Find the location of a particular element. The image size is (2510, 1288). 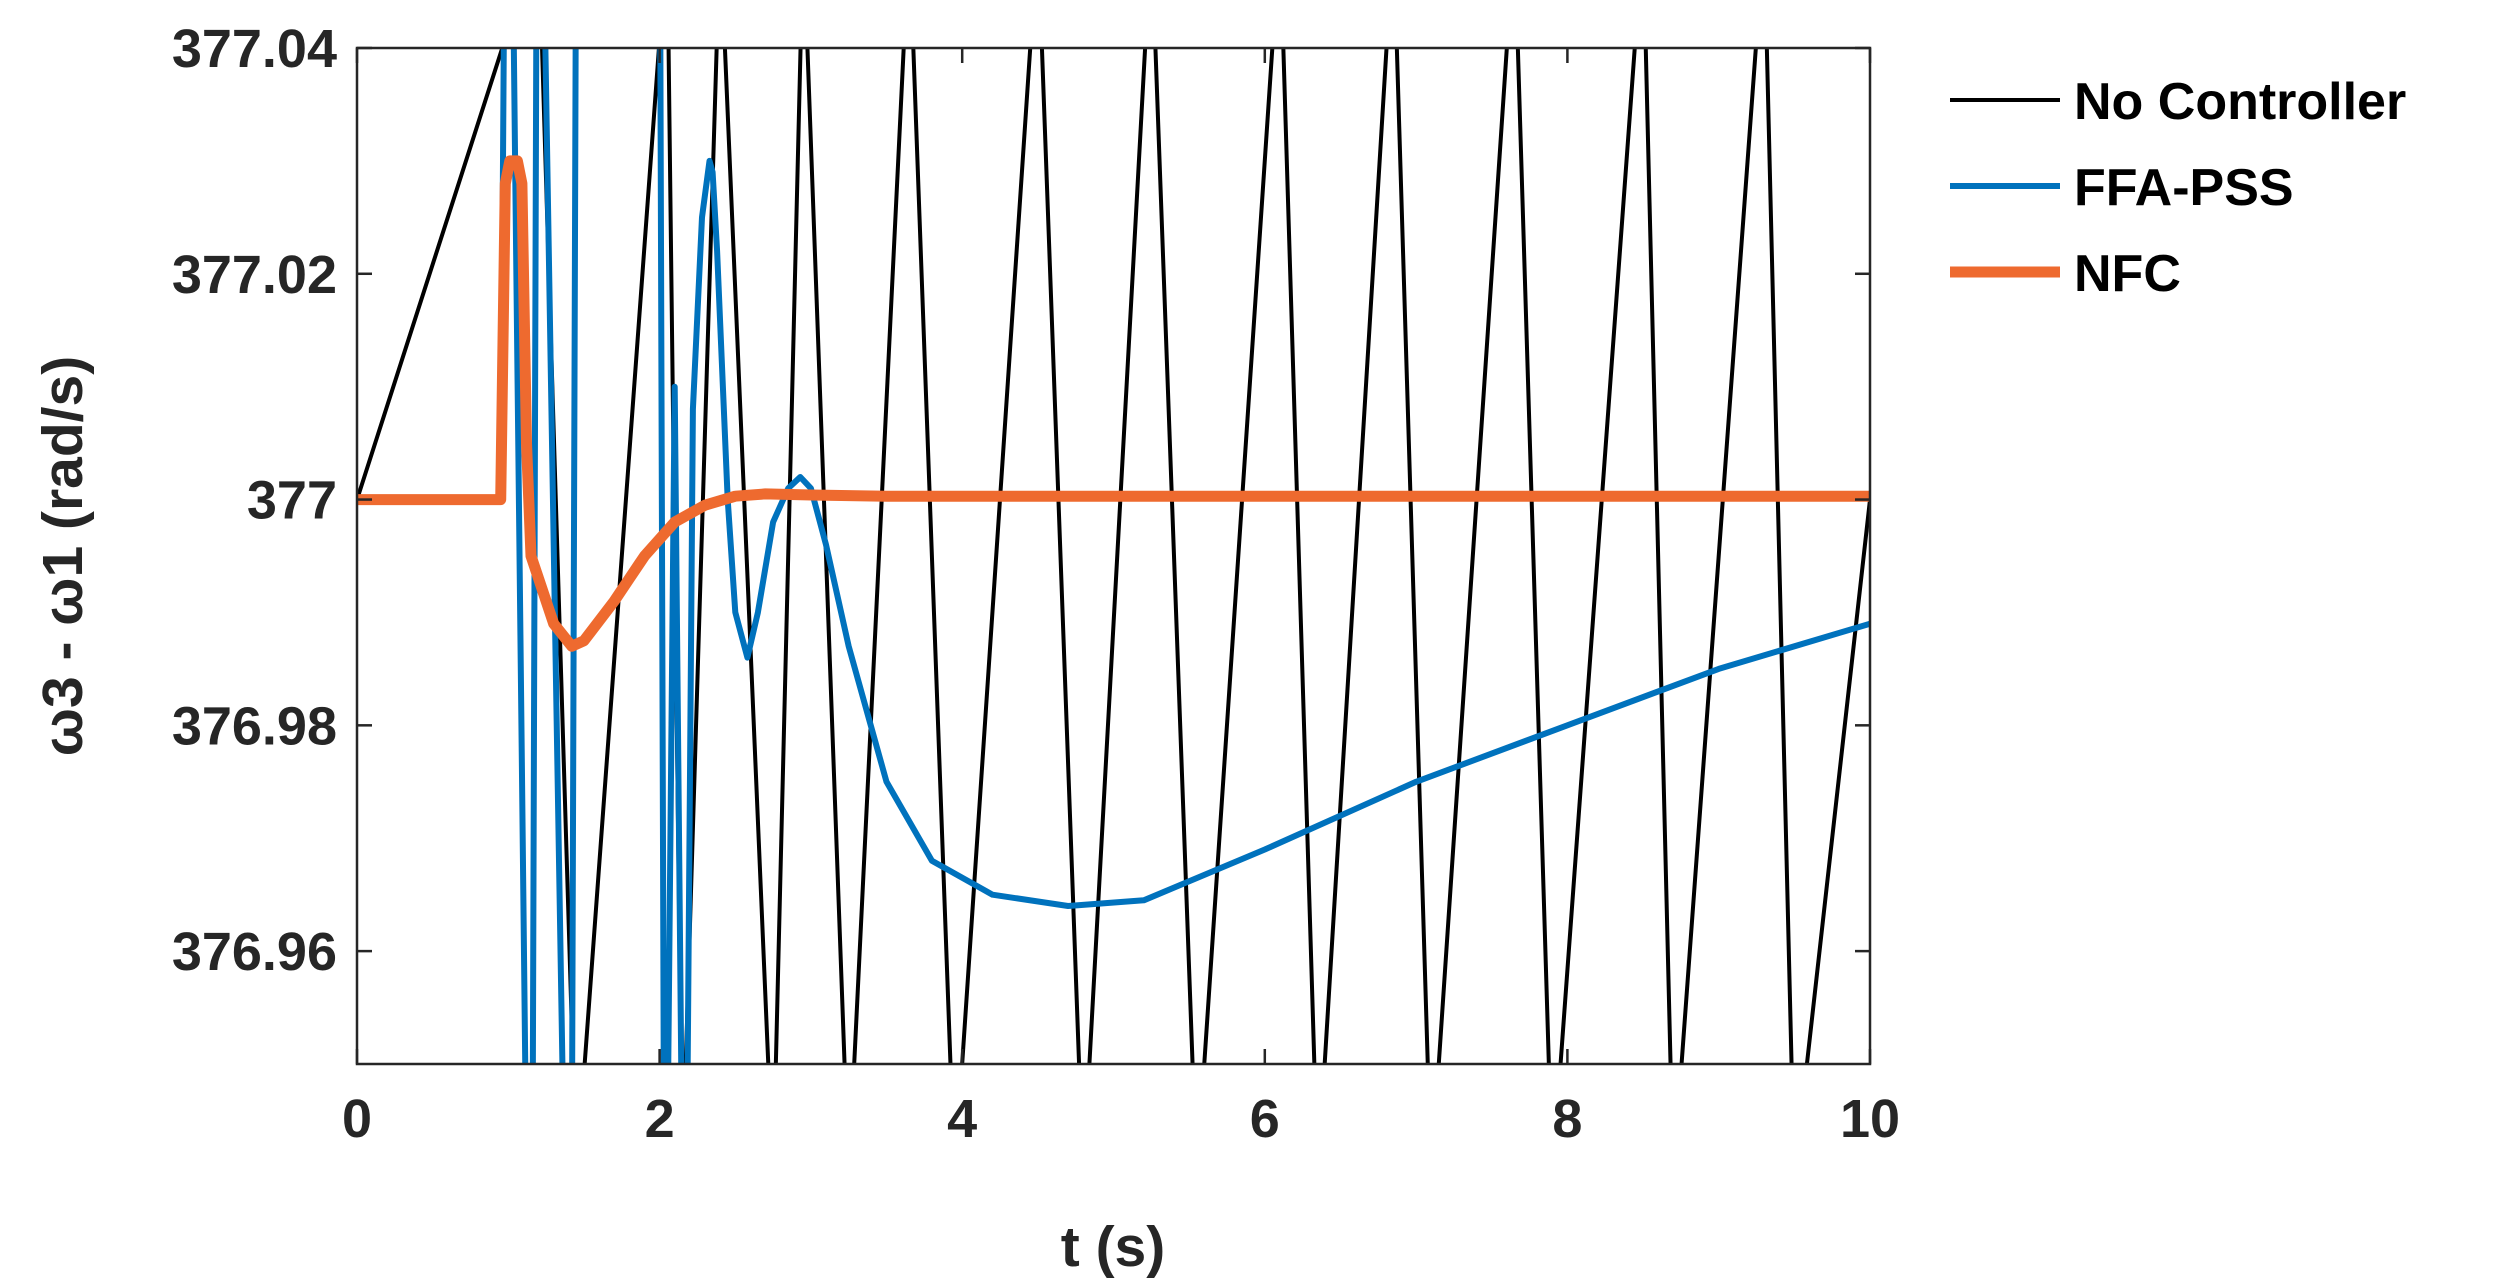

y-tick-label: 376.96 is located at coordinates (254, 952).